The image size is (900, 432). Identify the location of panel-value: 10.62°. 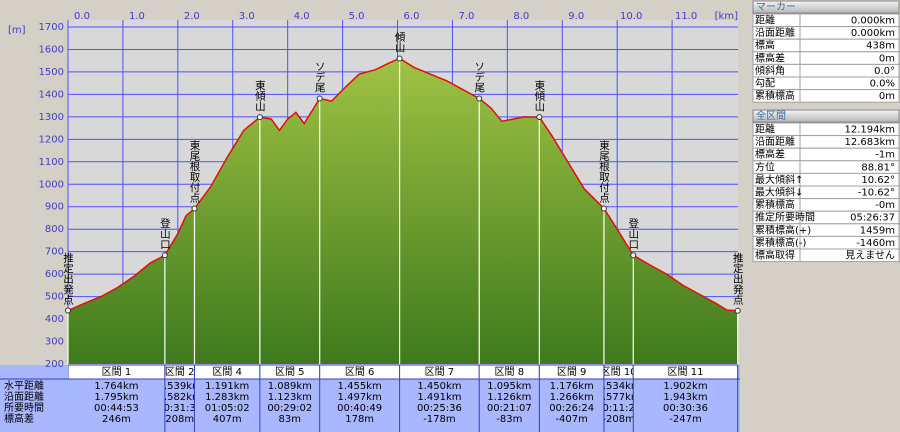
(878, 180).